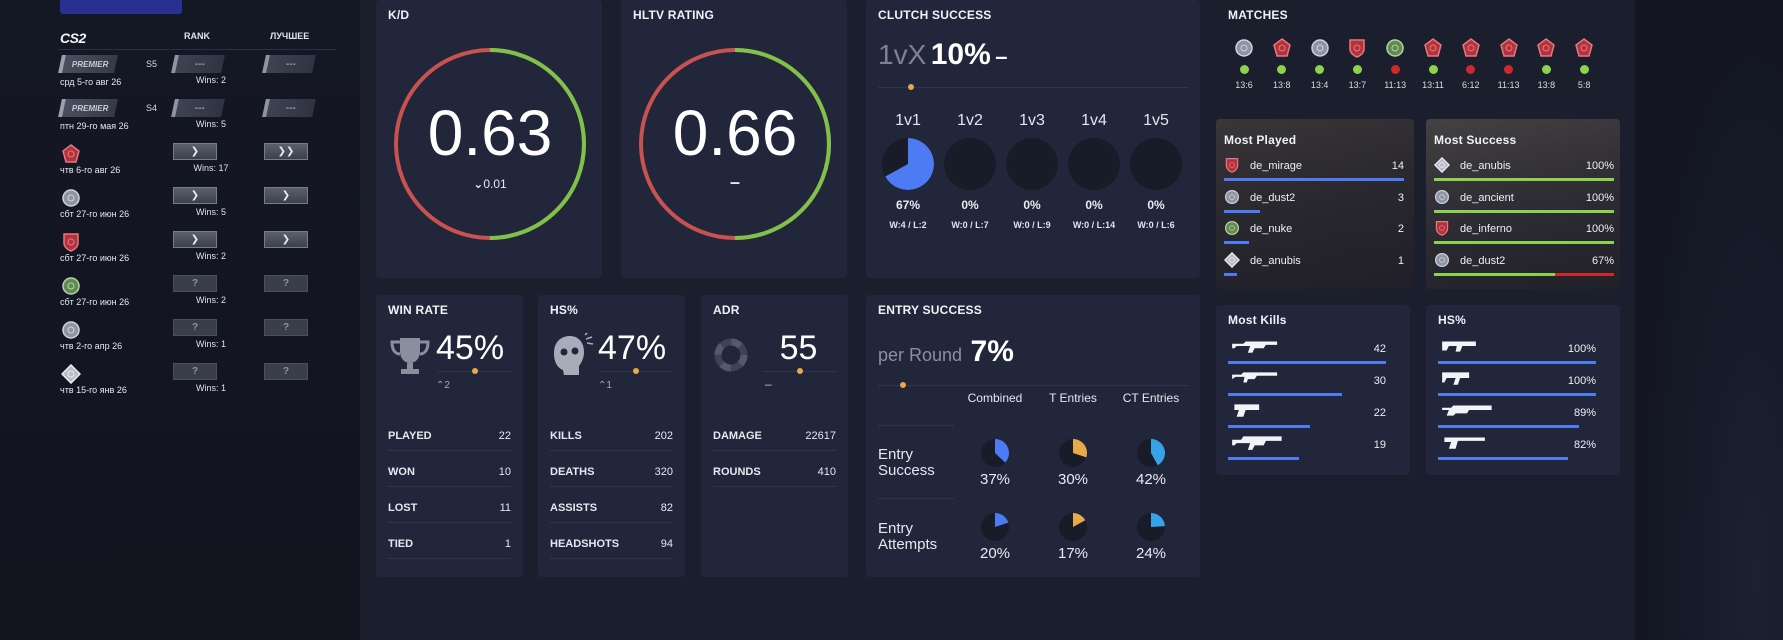  I want to click on awp-icon, so click(1255, 377).